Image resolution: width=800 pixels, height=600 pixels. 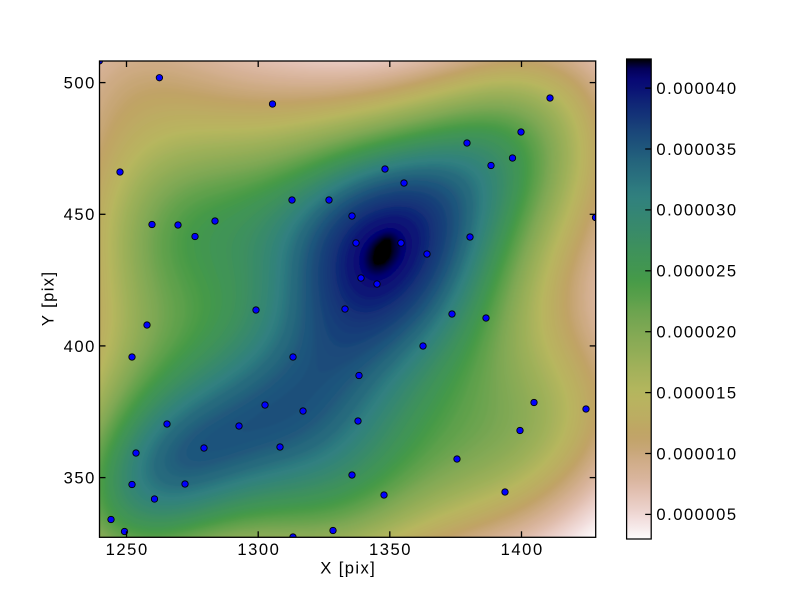 I want to click on svg-text: 1300, so click(x=258, y=549).